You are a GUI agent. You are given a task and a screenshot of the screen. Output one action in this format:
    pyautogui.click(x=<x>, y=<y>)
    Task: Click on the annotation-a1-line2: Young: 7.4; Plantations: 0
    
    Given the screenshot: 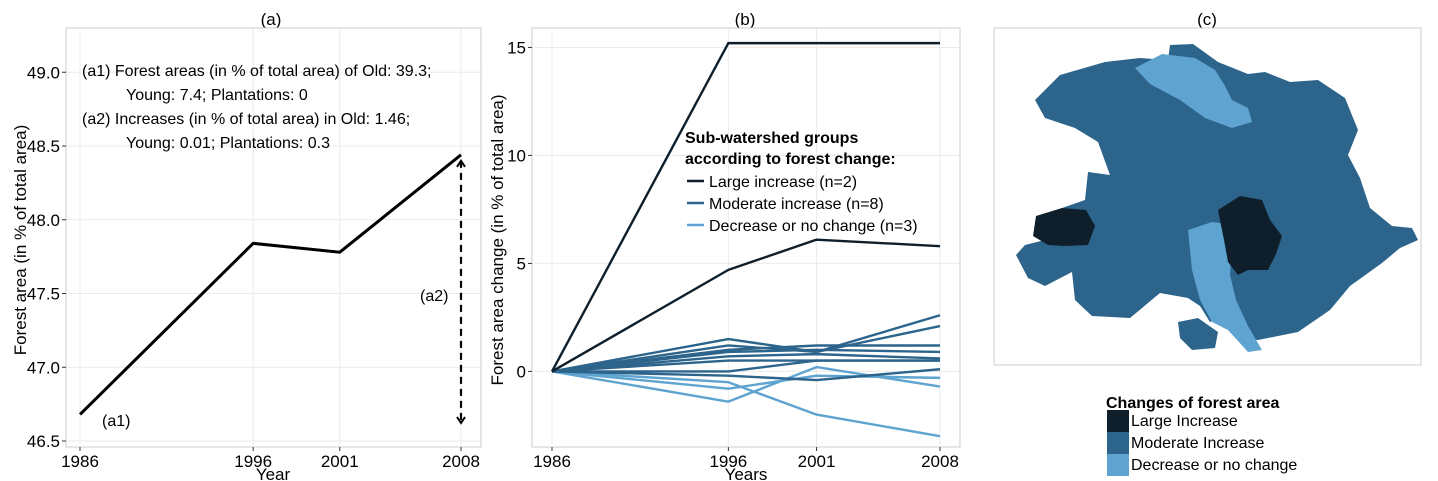 What is the action you would take?
    pyautogui.click(x=217, y=95)
    